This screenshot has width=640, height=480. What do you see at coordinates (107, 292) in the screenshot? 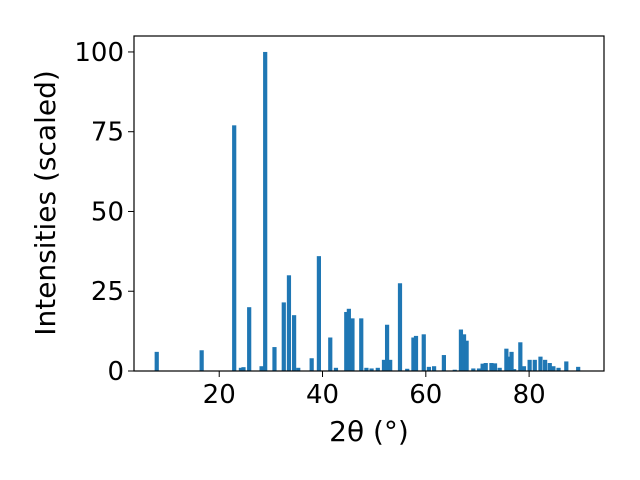
I see `y-tick-label: 25` at bounding box center [107, 292].